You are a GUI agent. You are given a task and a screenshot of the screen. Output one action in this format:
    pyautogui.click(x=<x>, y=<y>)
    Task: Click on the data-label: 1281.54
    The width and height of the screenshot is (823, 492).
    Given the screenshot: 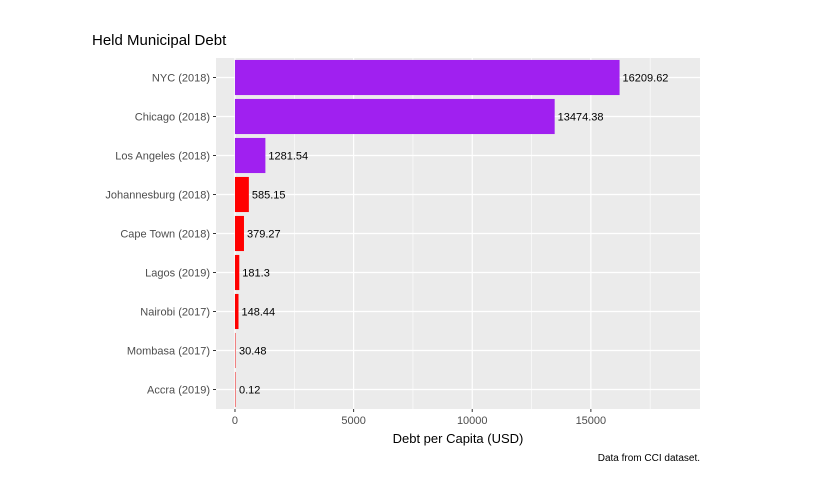 What is the action you would take?
    pyautogui.click(x=288, y=157)
    